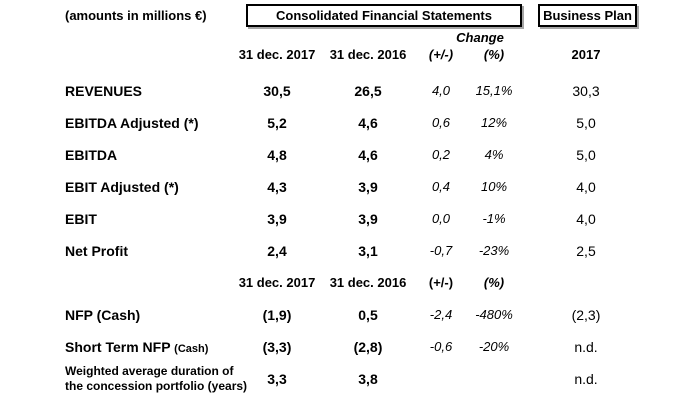 Image resolution: width=700 pixels, height=400 pixels. What do you see at coordinates (350, 38) in the screenshot?
I see `change-label-row: Change` at bounding box center [350, 38].